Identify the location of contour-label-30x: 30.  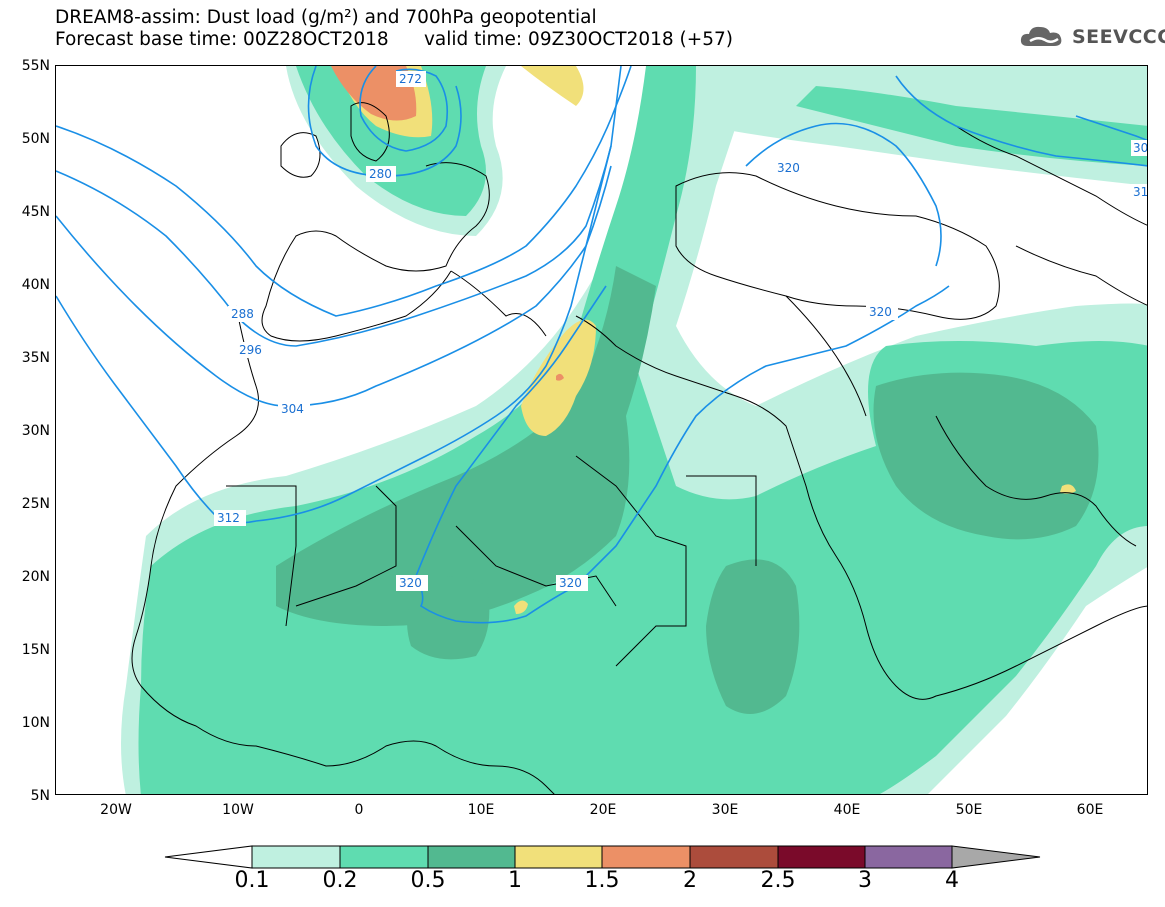
(1139, 148).